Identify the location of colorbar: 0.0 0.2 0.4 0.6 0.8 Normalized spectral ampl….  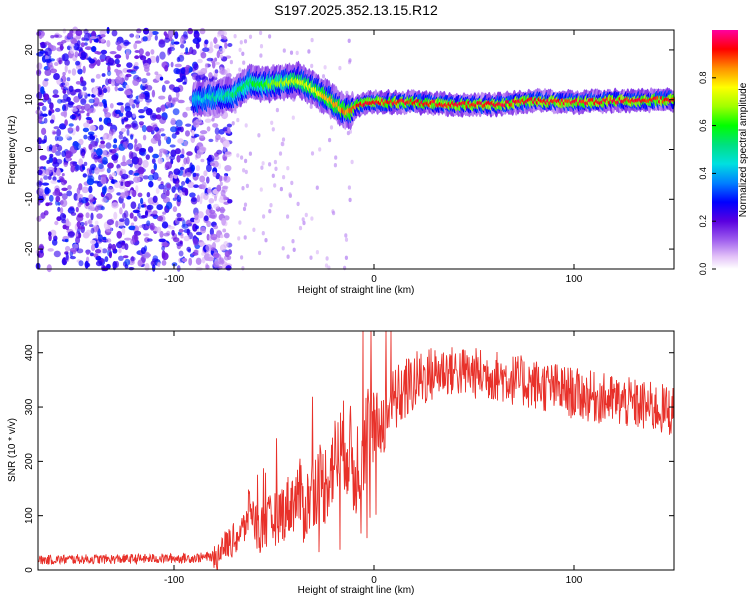
(723, 152).